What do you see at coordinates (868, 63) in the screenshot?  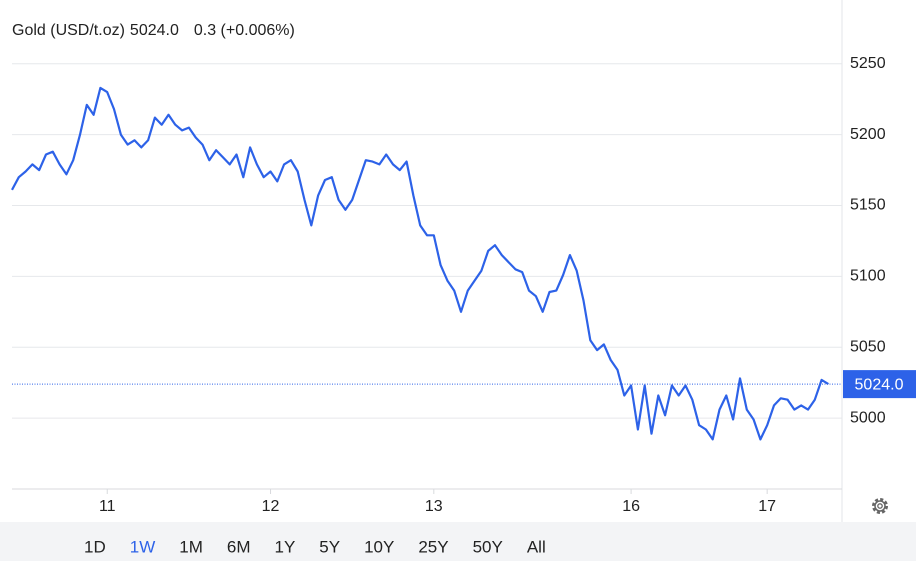 I see `y-tick-label: 5250` at bounding box center [868, 63].